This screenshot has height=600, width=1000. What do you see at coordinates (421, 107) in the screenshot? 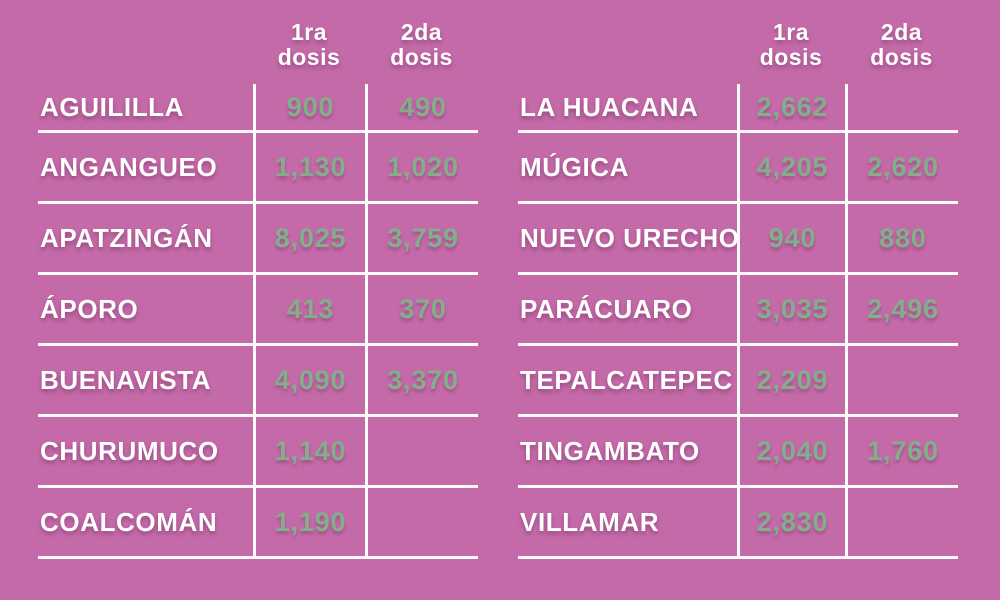
I see `dose2-value: 490` at bounding box center [421, 107].